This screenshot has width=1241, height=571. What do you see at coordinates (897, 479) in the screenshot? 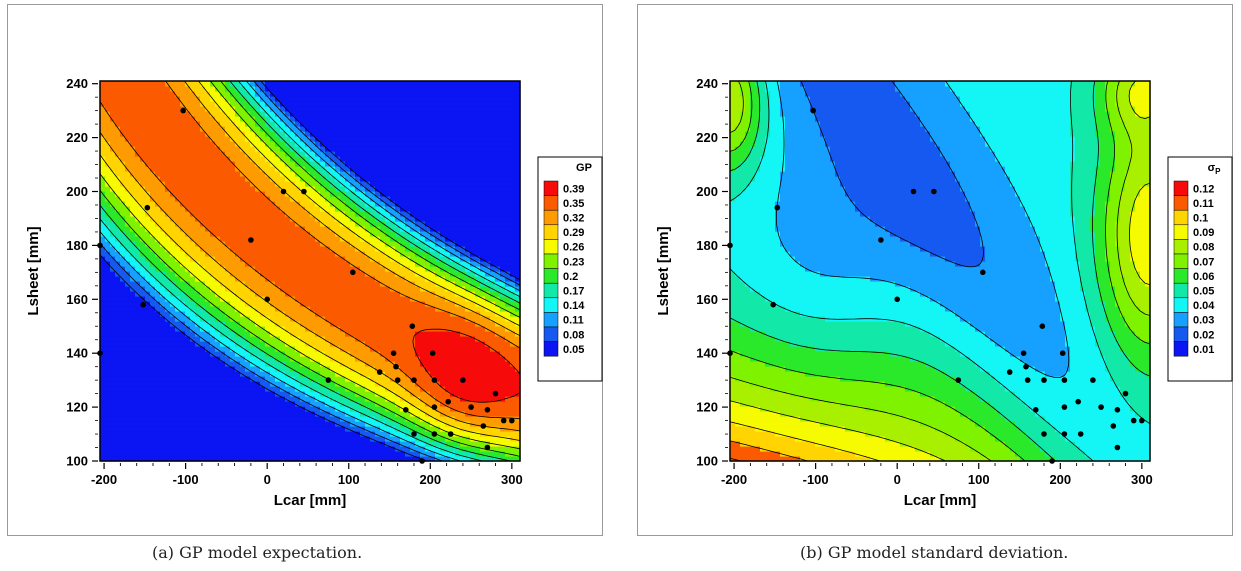
I see `x-tick-label: 0` at bounding box center [897, 479].